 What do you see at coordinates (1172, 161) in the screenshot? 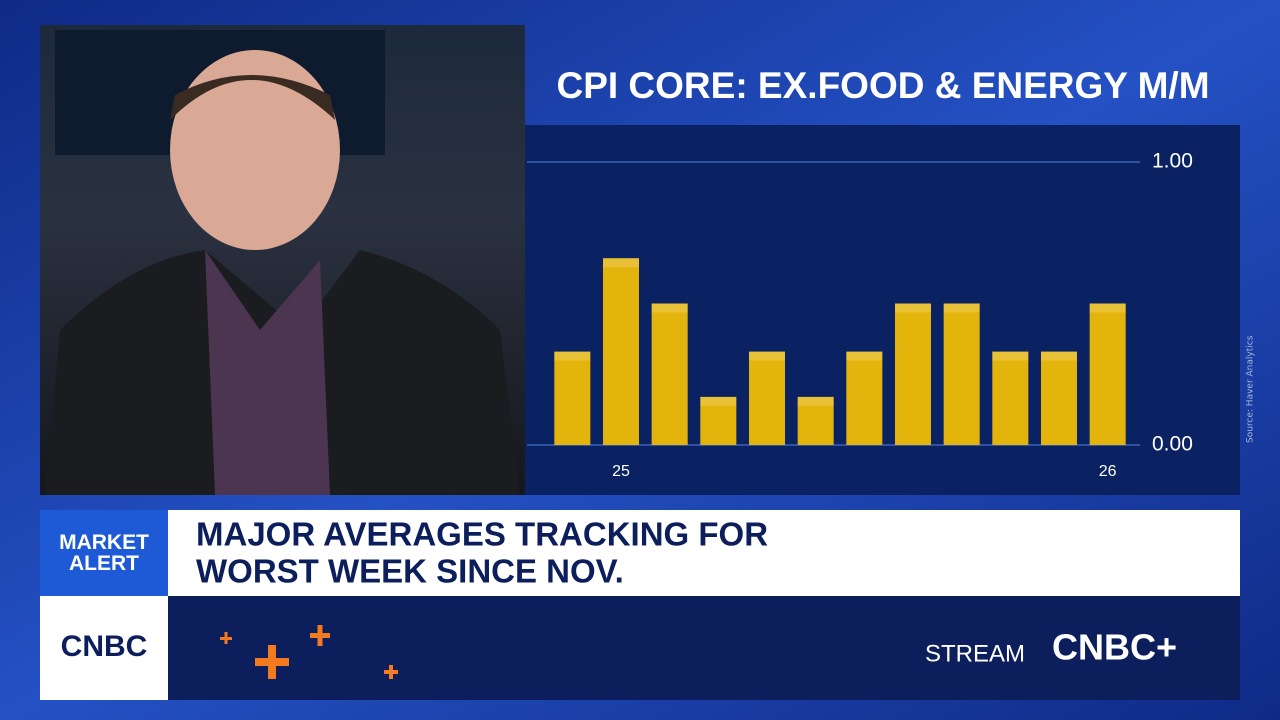
I see `y-tick-label: 1.00` at bounding box center [1172, 161].